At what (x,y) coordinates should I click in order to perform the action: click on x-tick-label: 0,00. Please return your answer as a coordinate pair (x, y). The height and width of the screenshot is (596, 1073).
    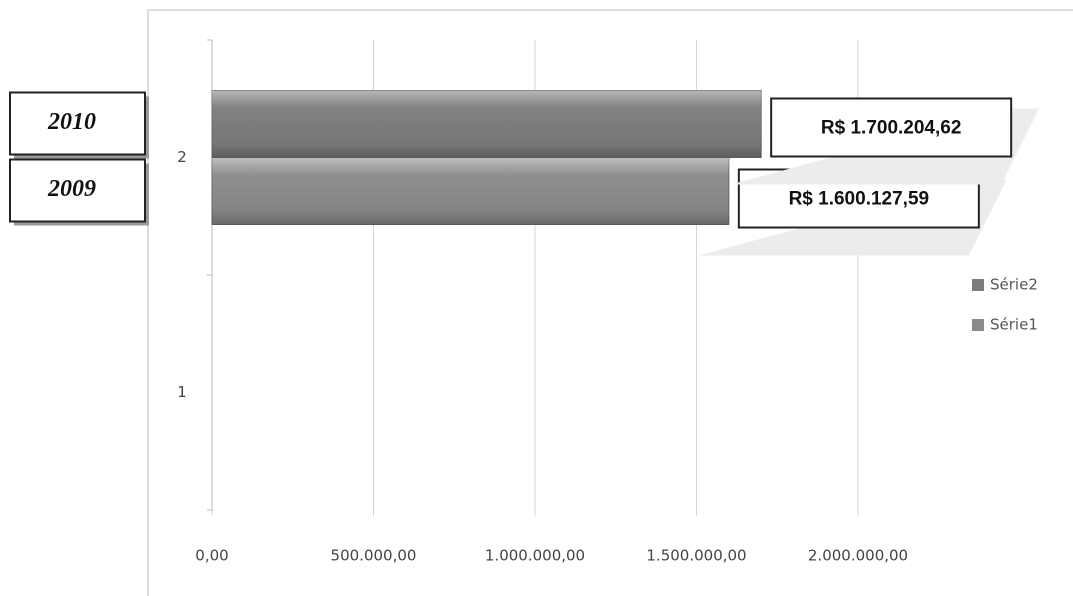
    Looking at the image, I should click on (211, 556).